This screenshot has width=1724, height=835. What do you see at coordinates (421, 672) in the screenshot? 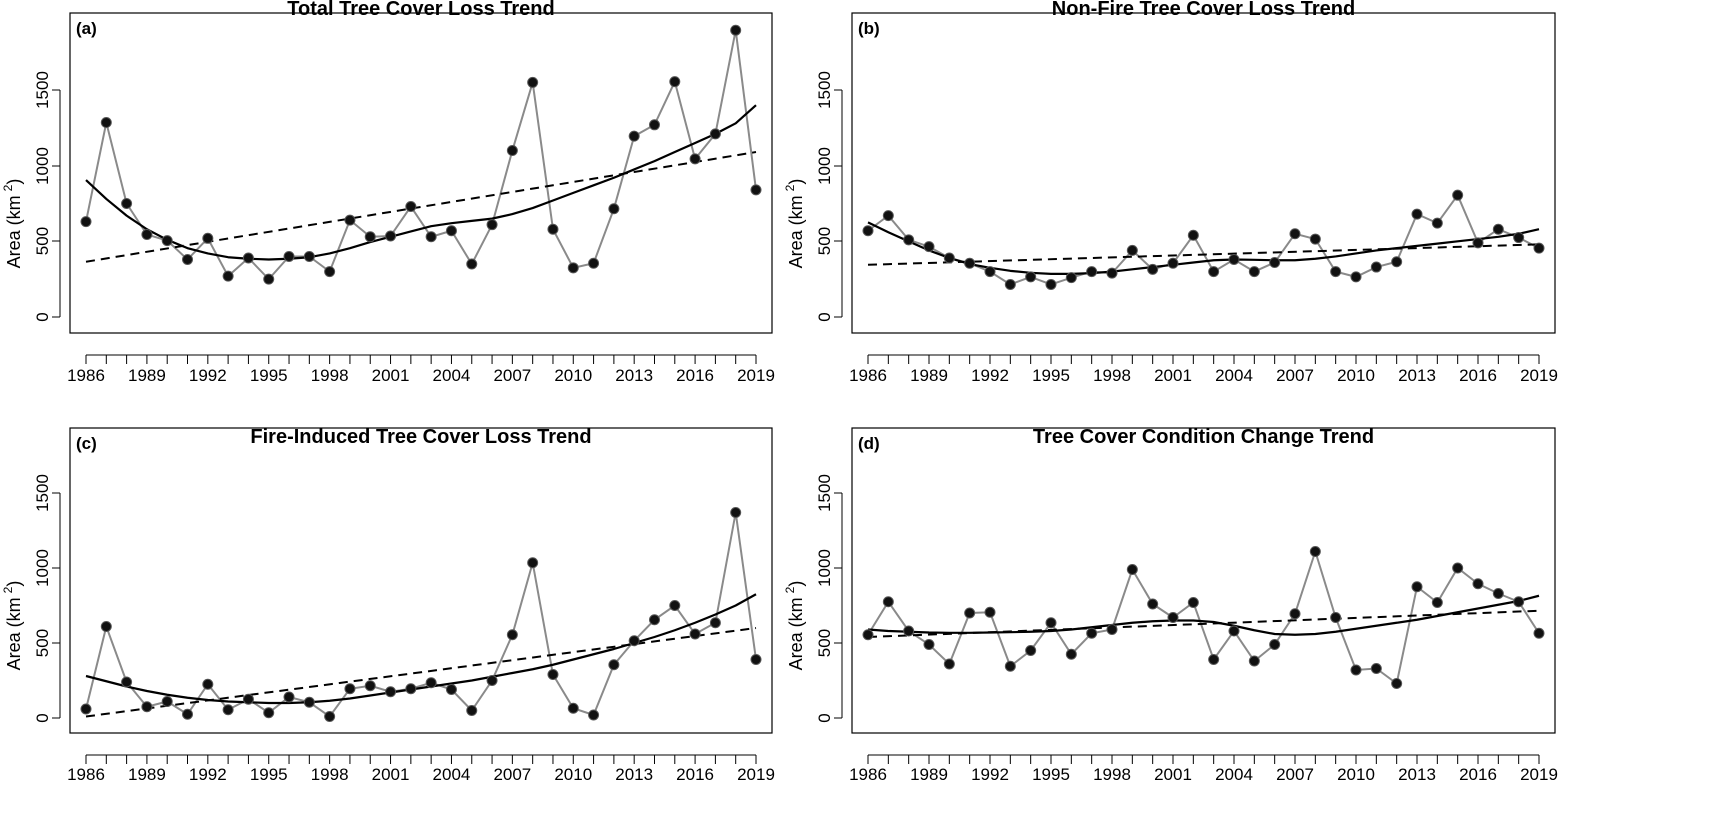
I see `linear-trend-line` at bounding box center [421, 672].